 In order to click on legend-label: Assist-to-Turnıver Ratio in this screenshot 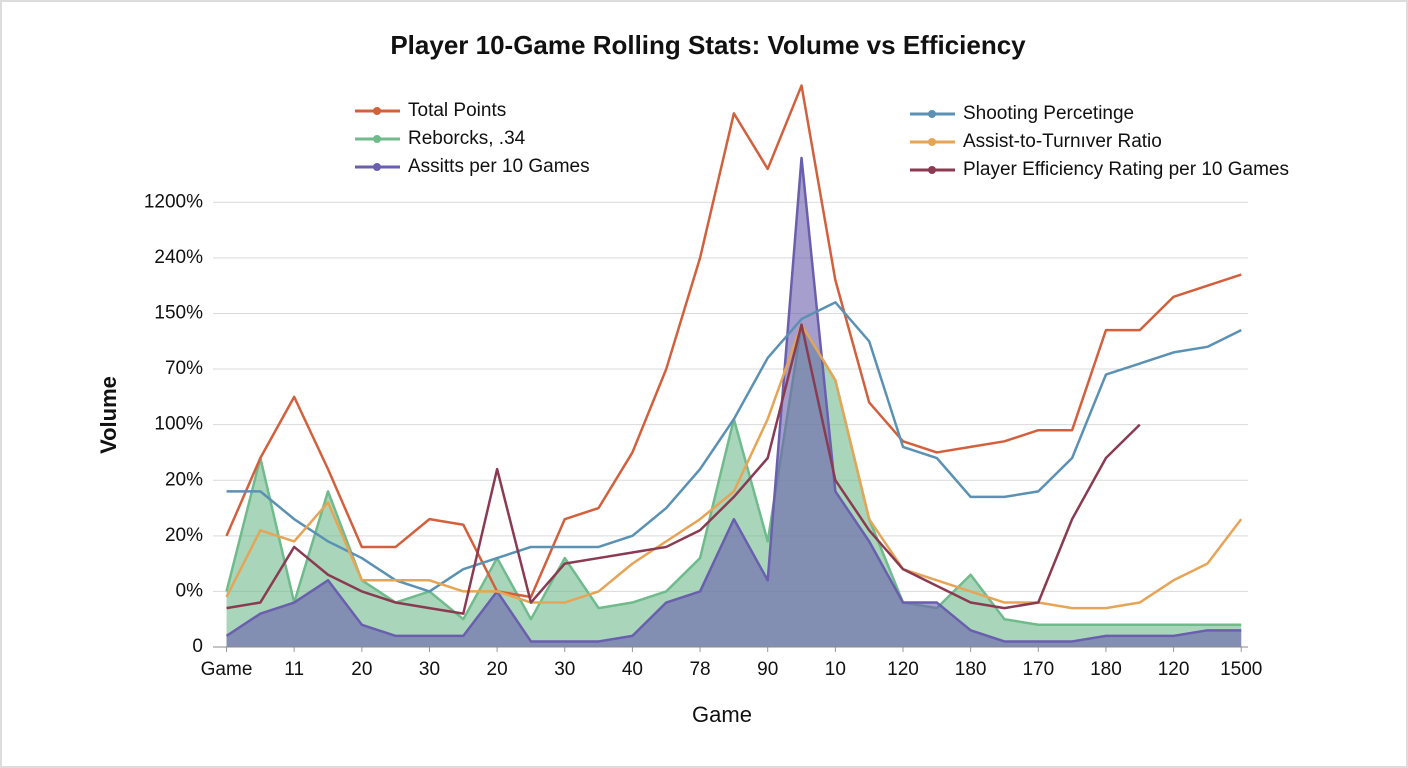, I will do `click(1062, 141)`.